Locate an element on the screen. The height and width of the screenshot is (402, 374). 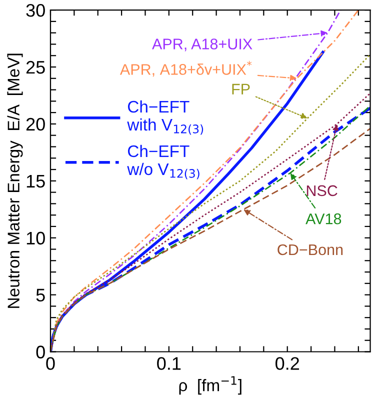
annotation: AV18 is located at coordinates (324, 218).